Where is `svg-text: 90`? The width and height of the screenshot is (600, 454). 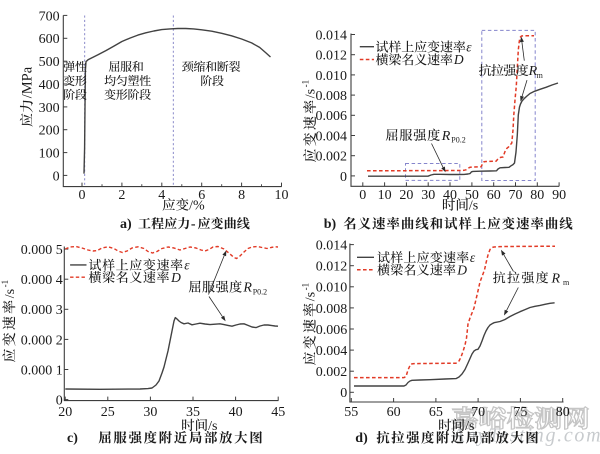 svg-text: 90 is located at coordinates (559, 195).